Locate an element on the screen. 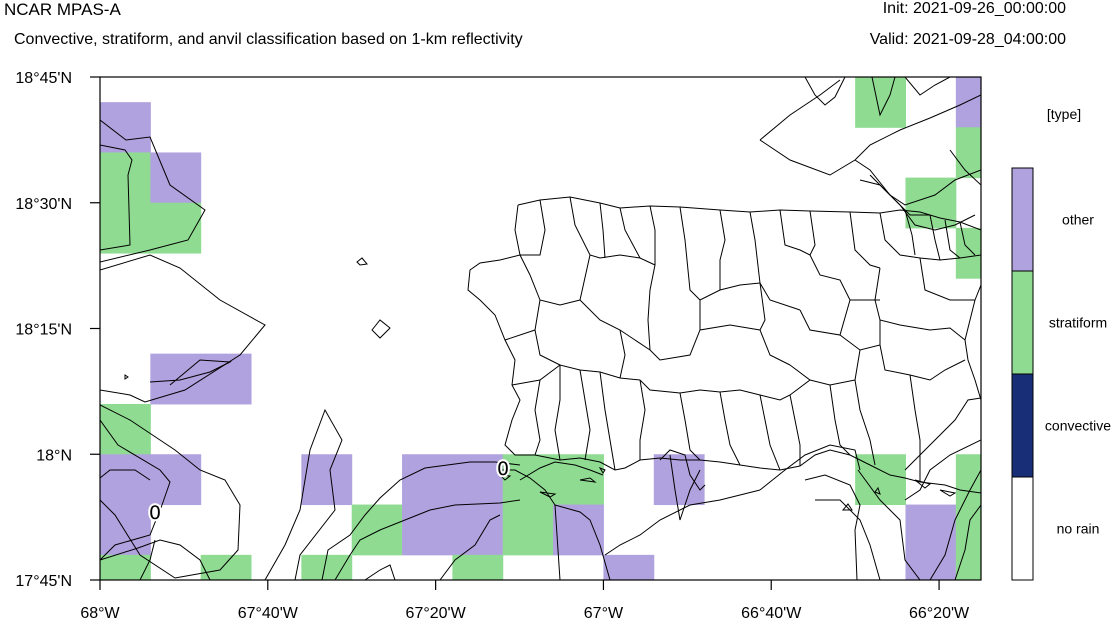  legend: [type] other stratiform convective no rain is located at coordinates (1061, 343).